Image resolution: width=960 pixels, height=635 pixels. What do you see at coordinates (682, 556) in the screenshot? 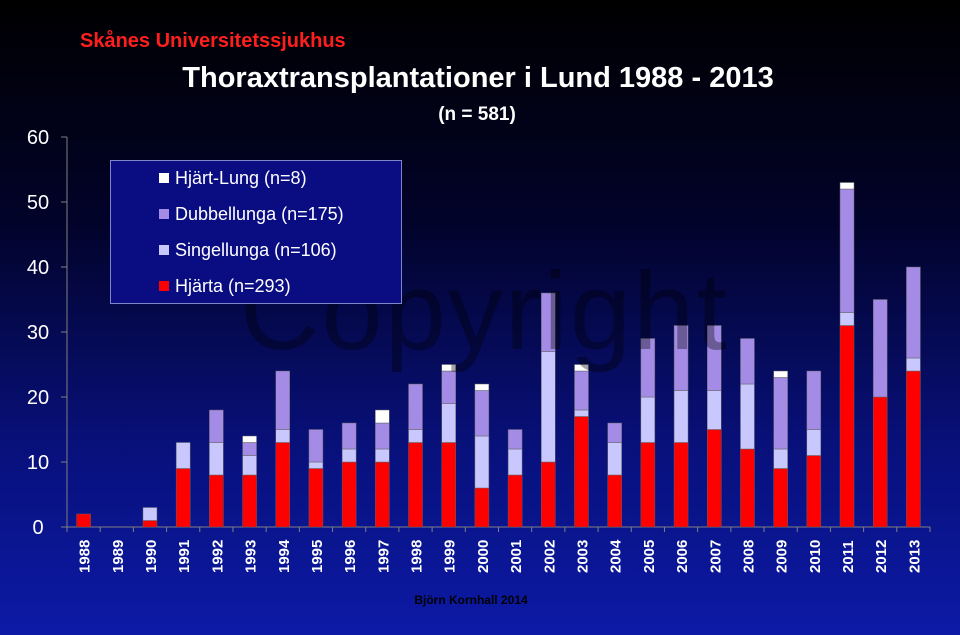
I see `x-tick-label: 2006` at bounding box center [682, 556].